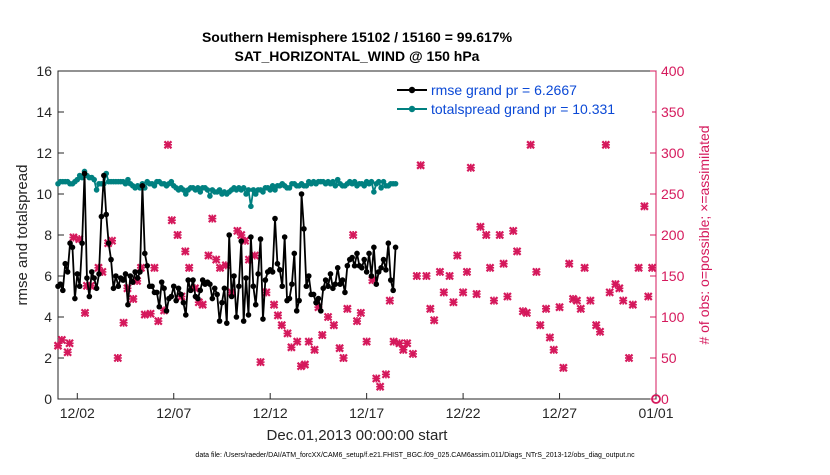  Describe the element at coordinates (48, 276) in the screenshot. I see `y-tick-label-left: 6` at that location.